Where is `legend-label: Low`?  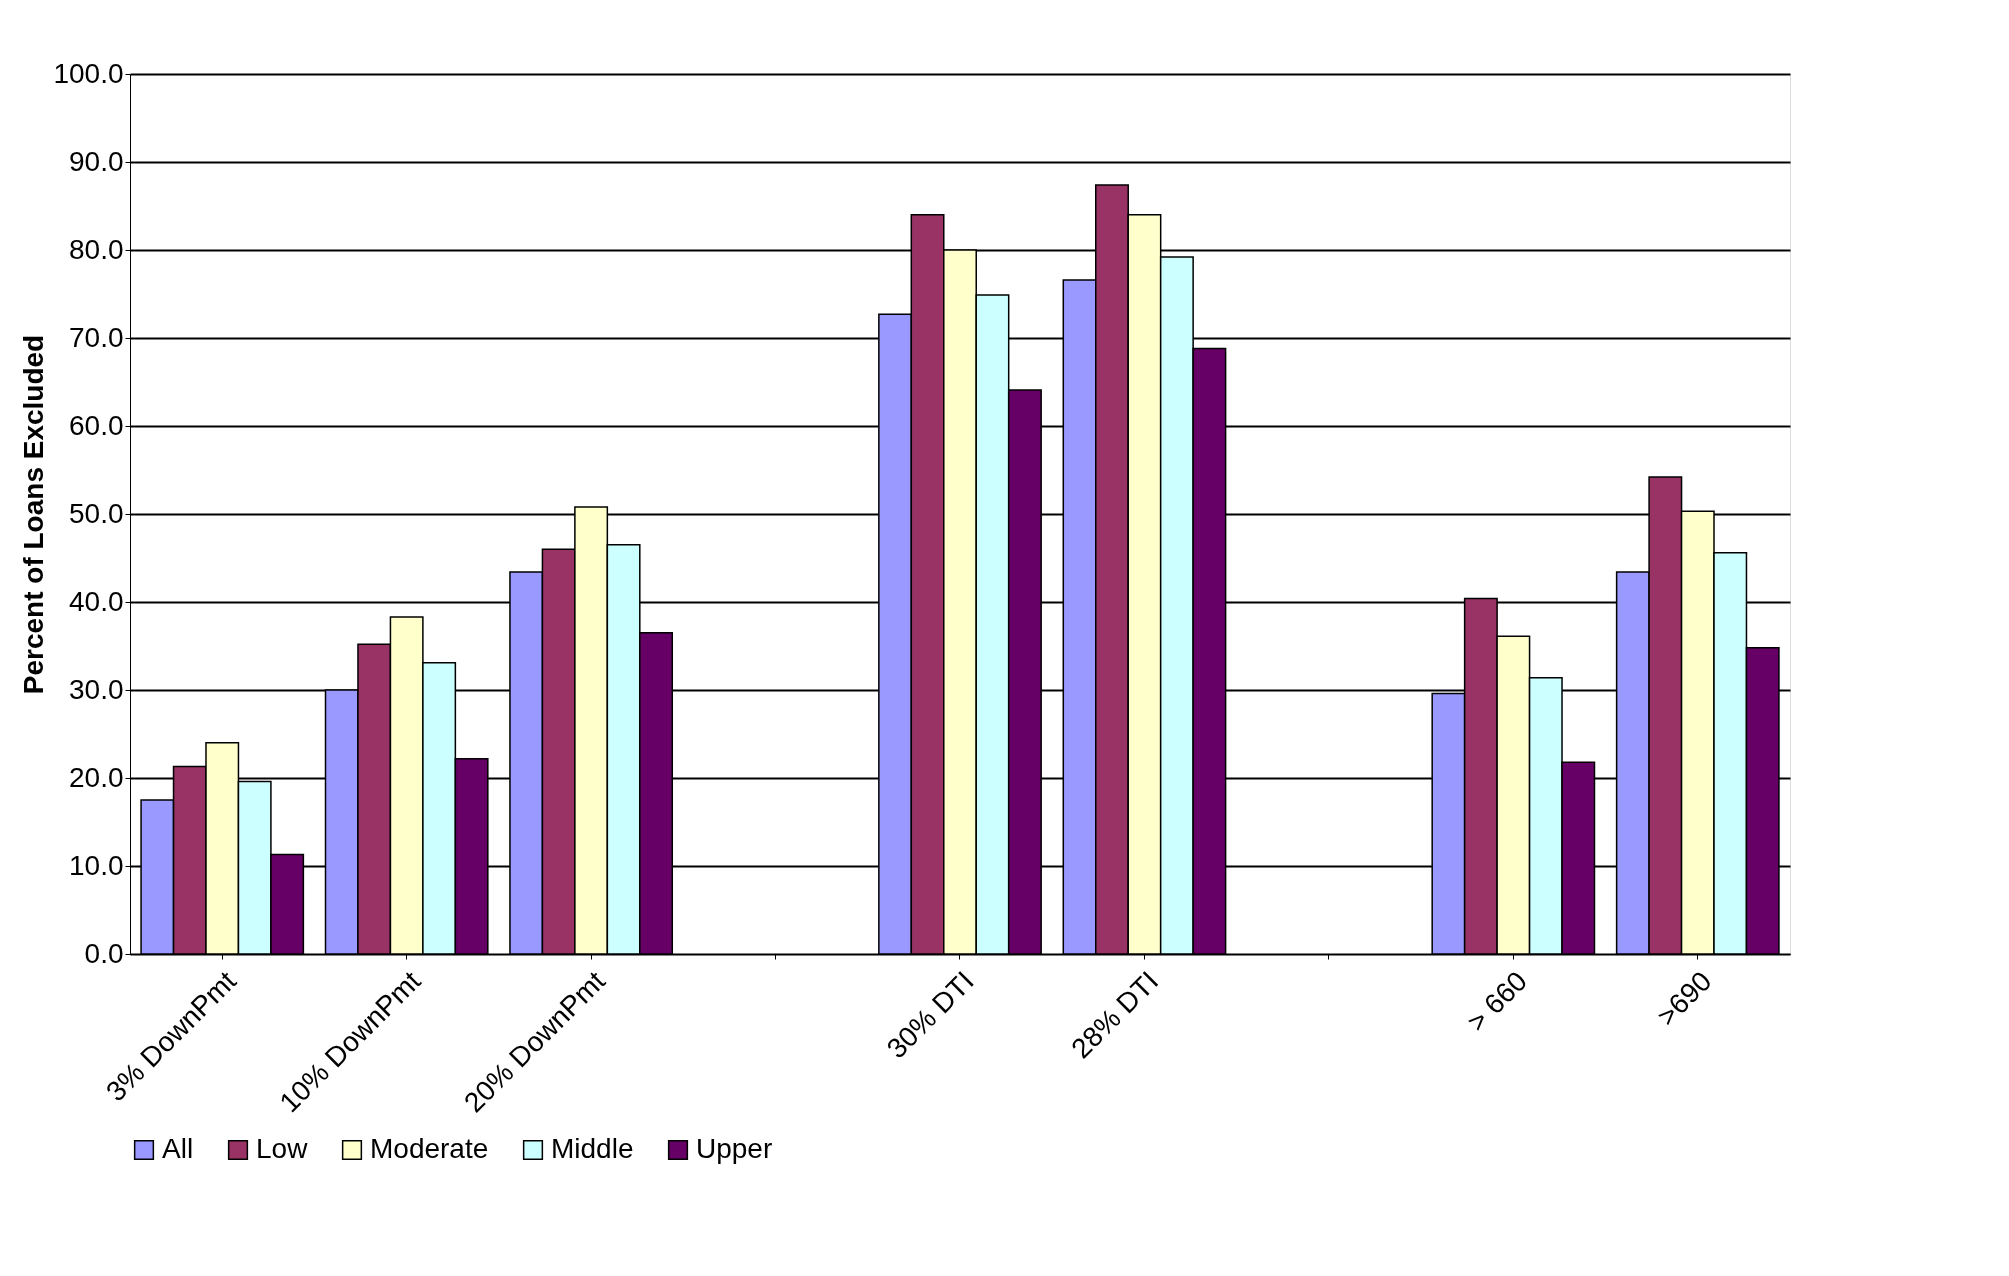 legend-label: Low is located at coordinates (282, 1148).